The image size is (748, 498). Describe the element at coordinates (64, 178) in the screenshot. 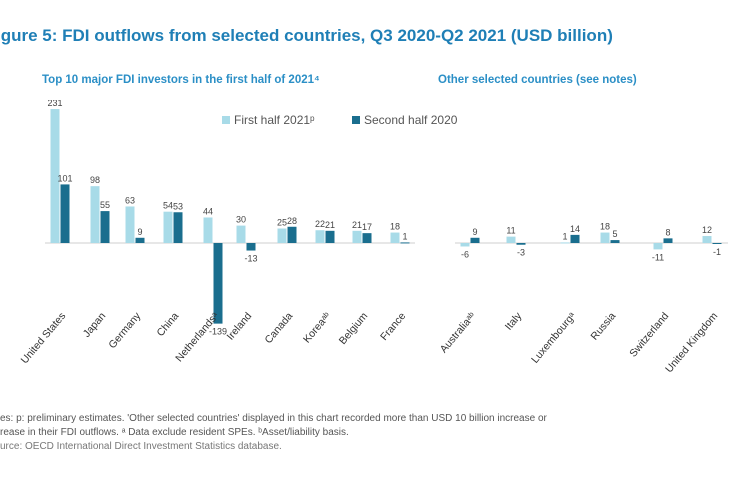

I see `data-label-second-half-united-states: 101` at that location.